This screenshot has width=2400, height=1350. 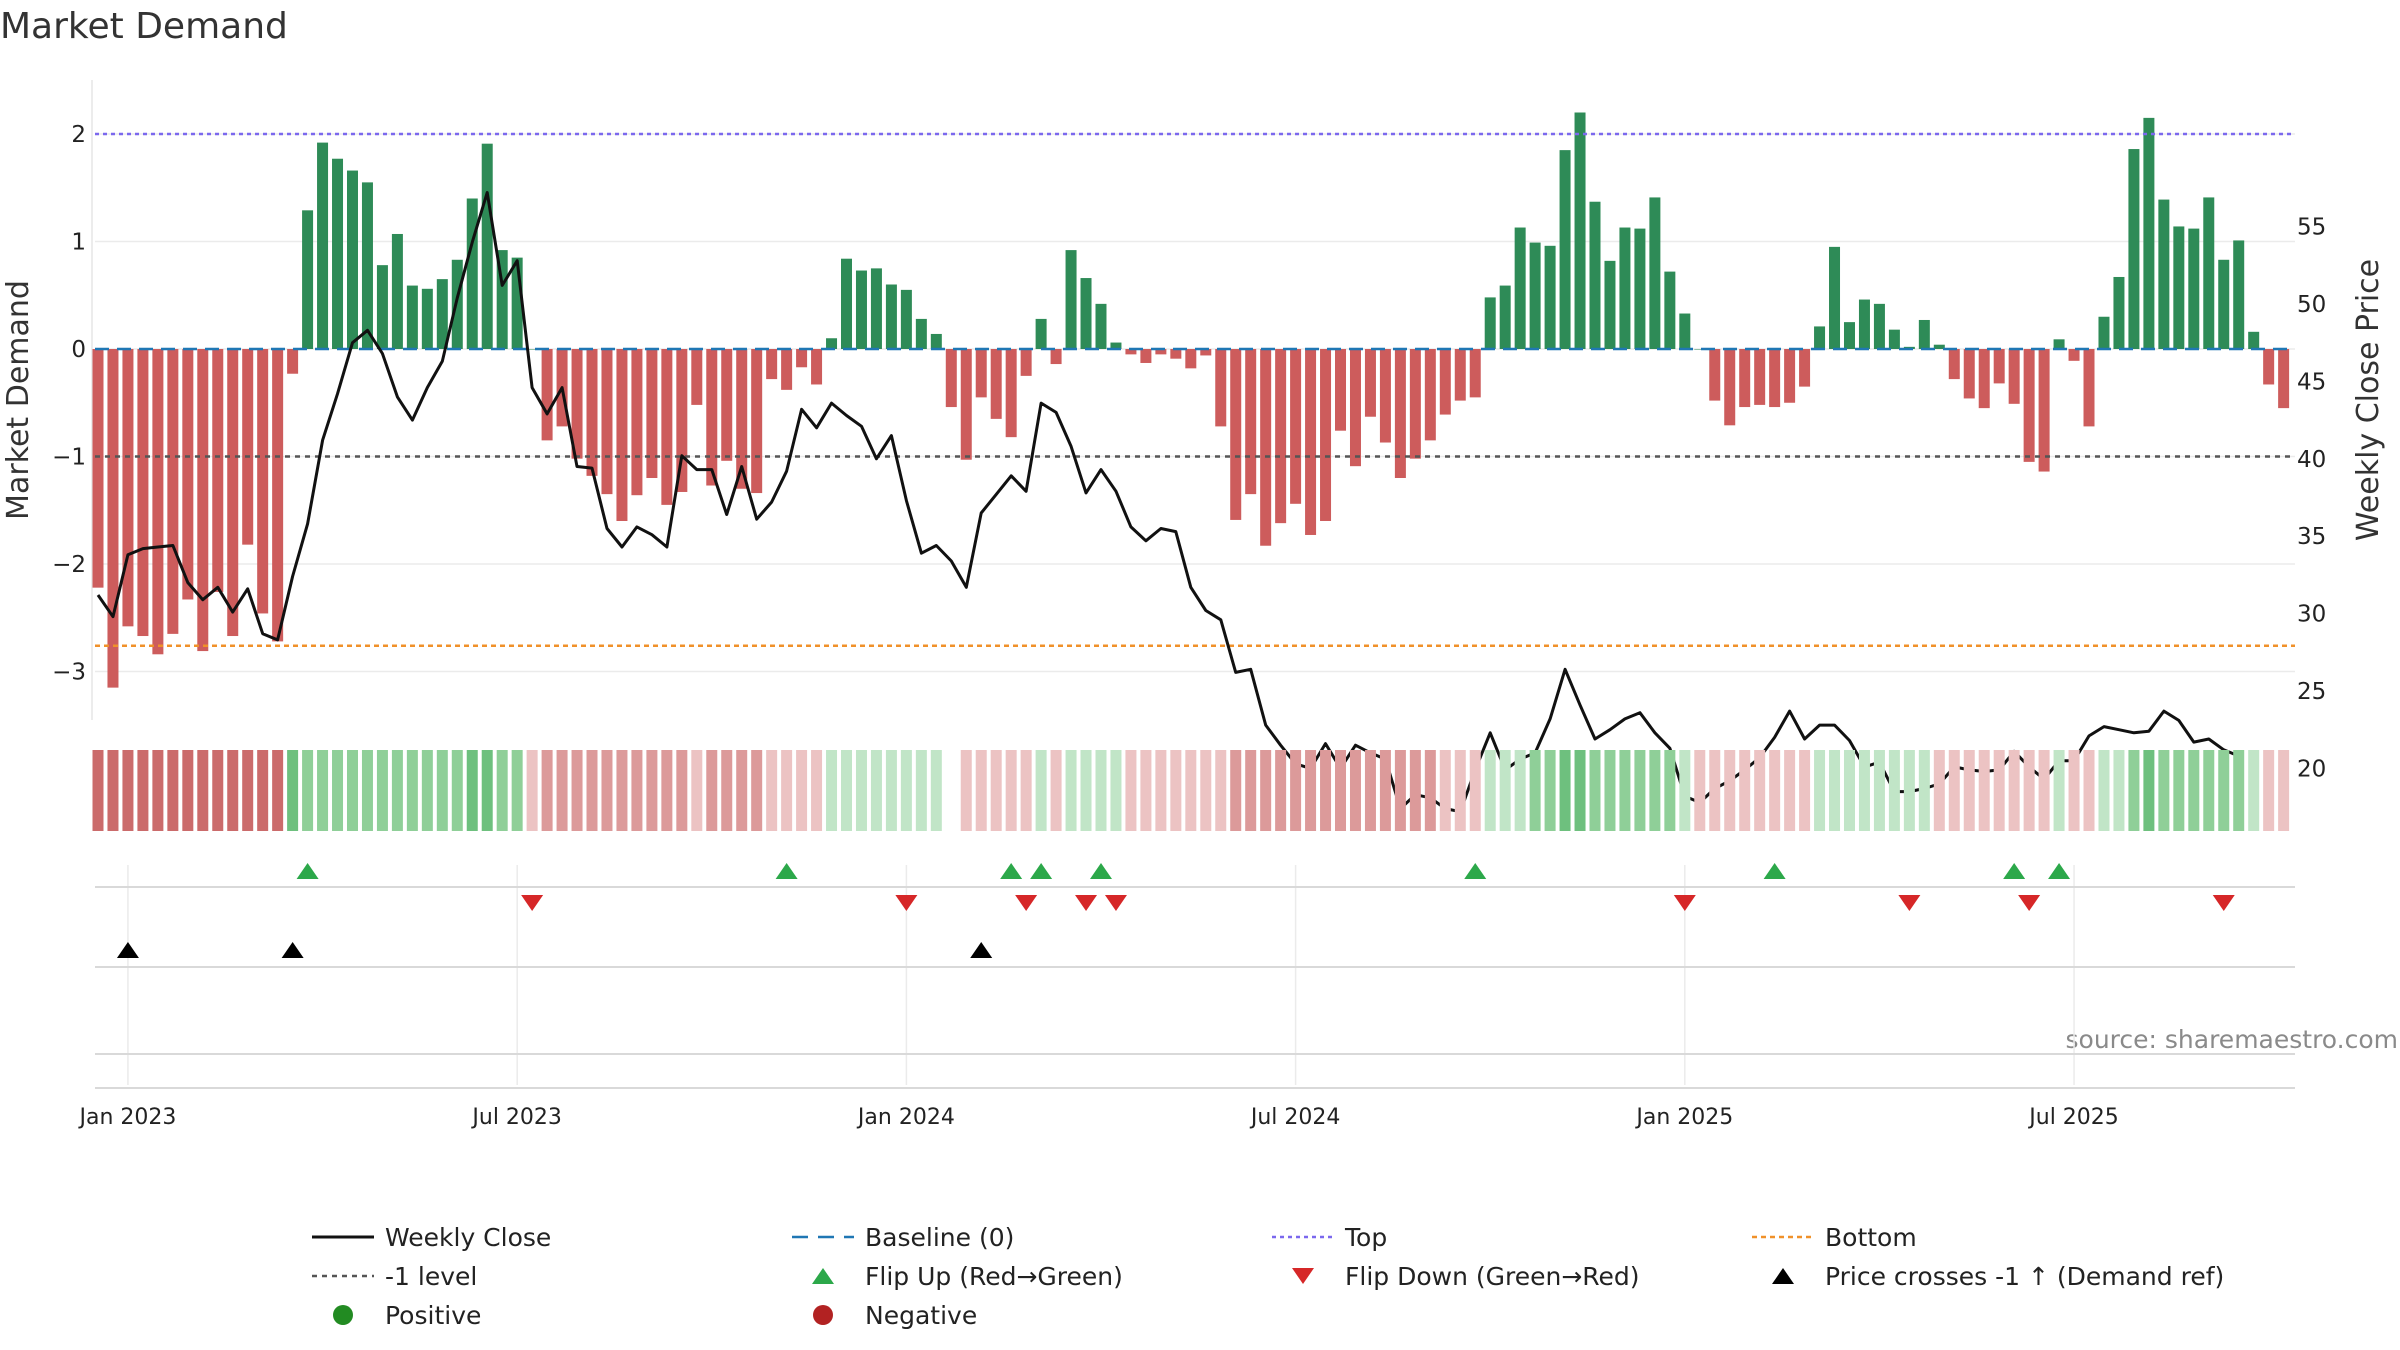 What do you see at coordinates (343, 1315) in the screenshot?
I see `legend-positive-dot` at bounding box center [343, 1315].